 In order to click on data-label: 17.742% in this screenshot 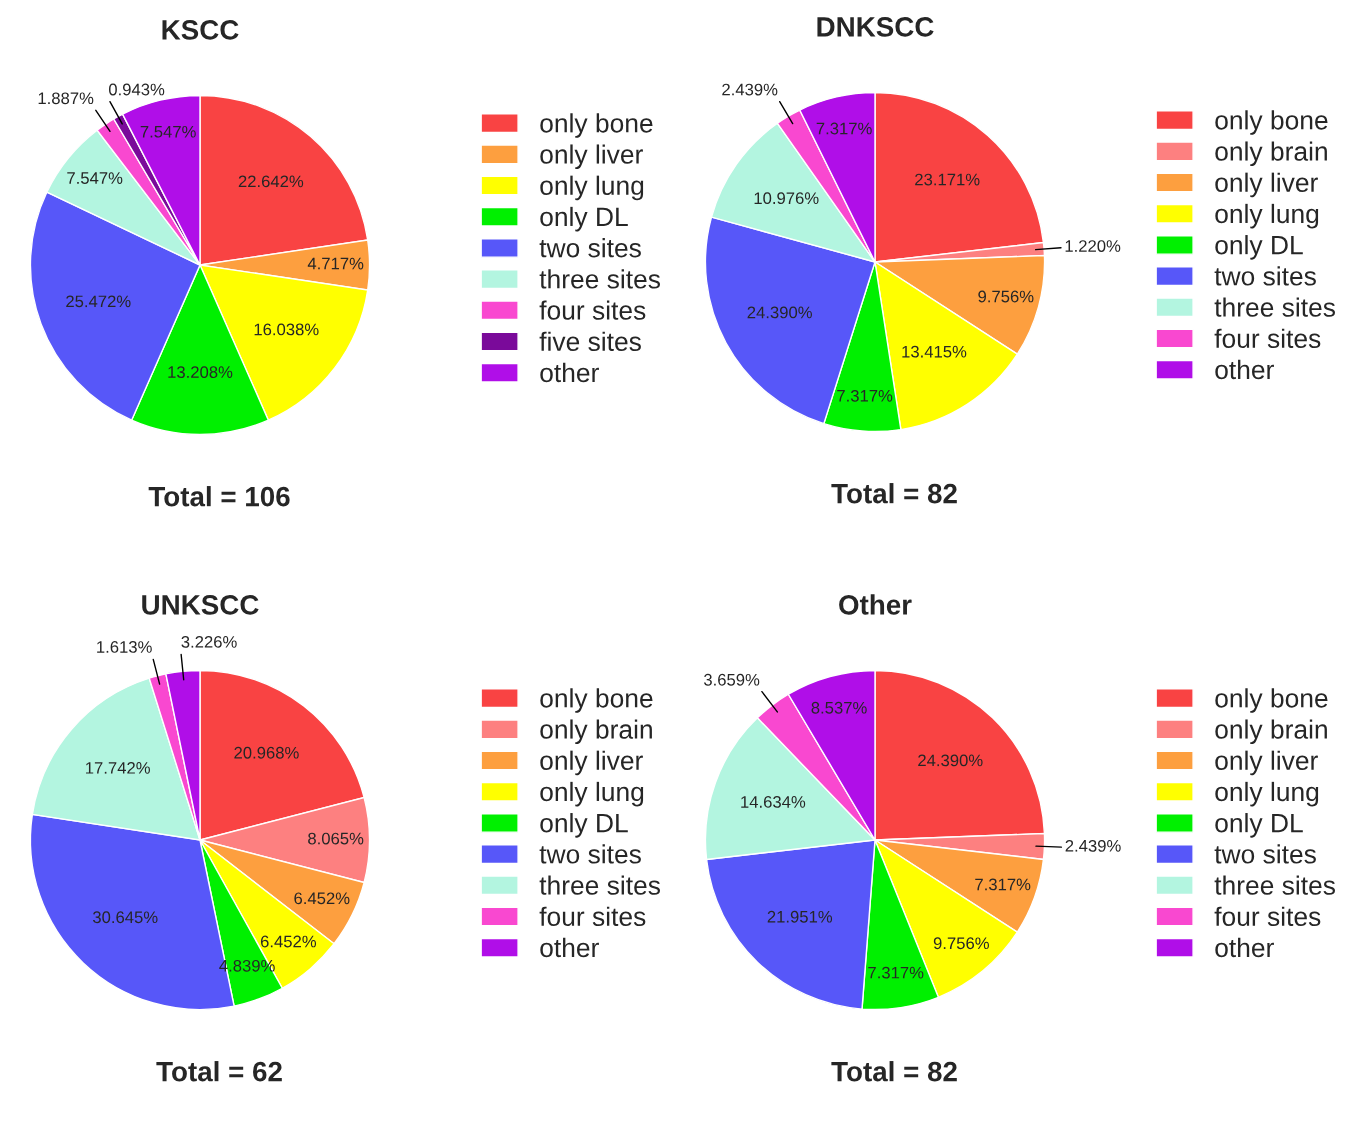, I will do `click(118, 767)`.